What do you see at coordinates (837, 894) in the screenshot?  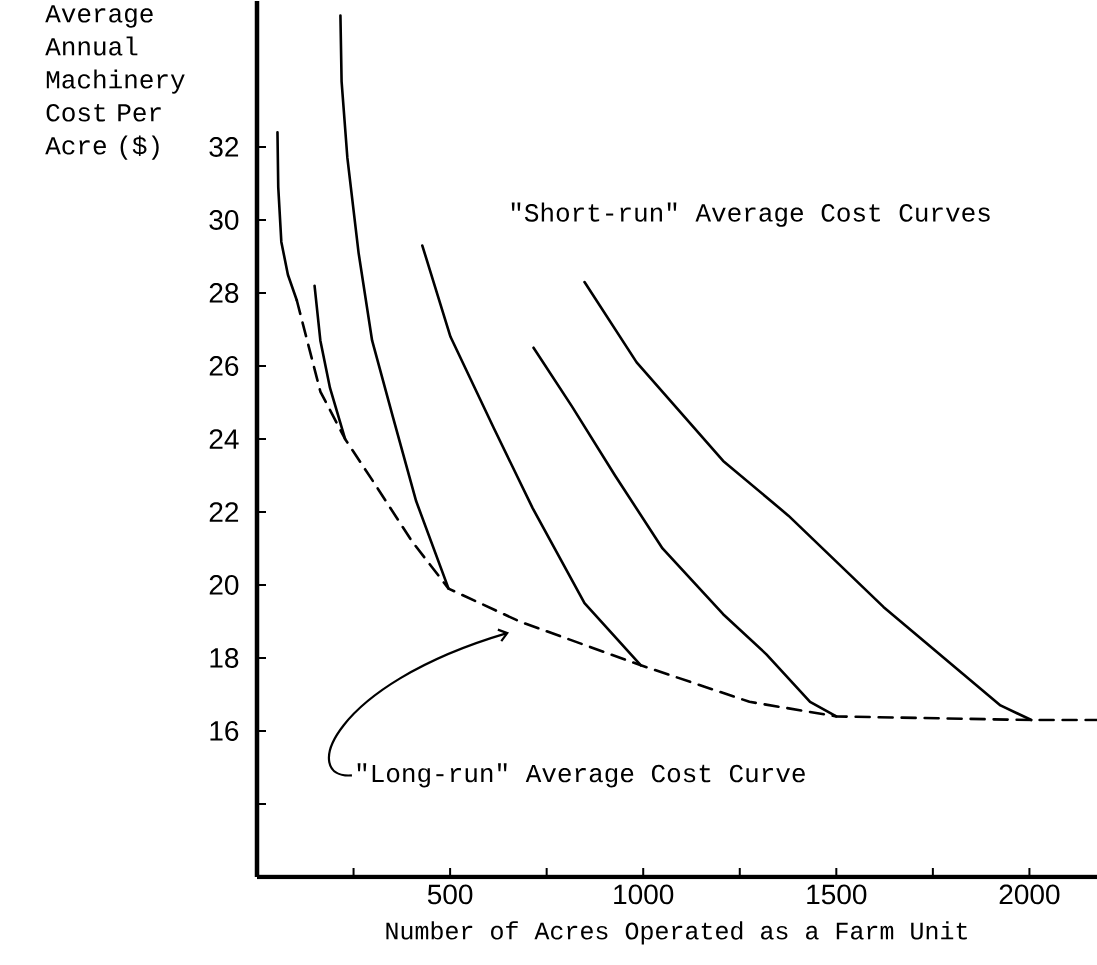 I see `x-tick-label: 1500` at bounding box center [837, 894].